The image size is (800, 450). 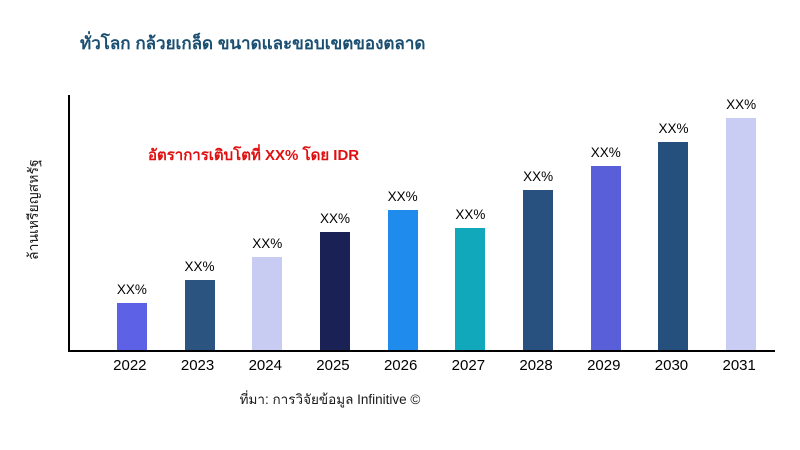 What do you see at coordinates (673, 246) in the screenshot?
I see `bar-2030` at bounding box center [673, 246].